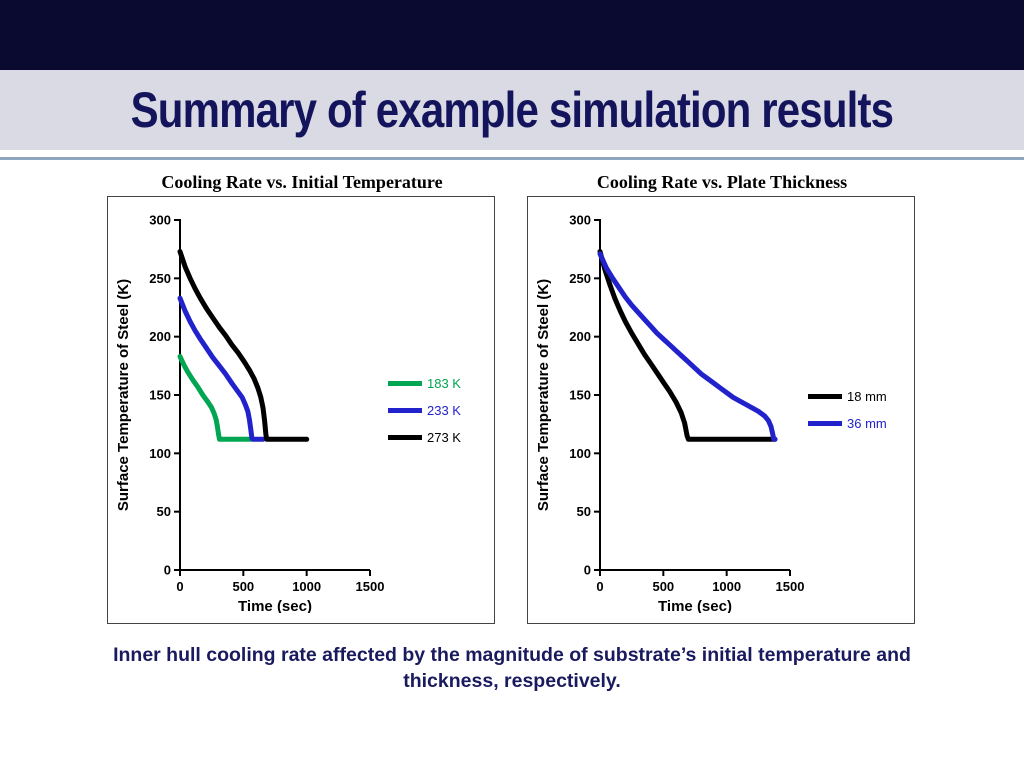 The width and height of the screenshot is (1024, 768). Describe the element at coordinates (424, 437) in the screenshot. I see `legend-item: 273 K` at that location.